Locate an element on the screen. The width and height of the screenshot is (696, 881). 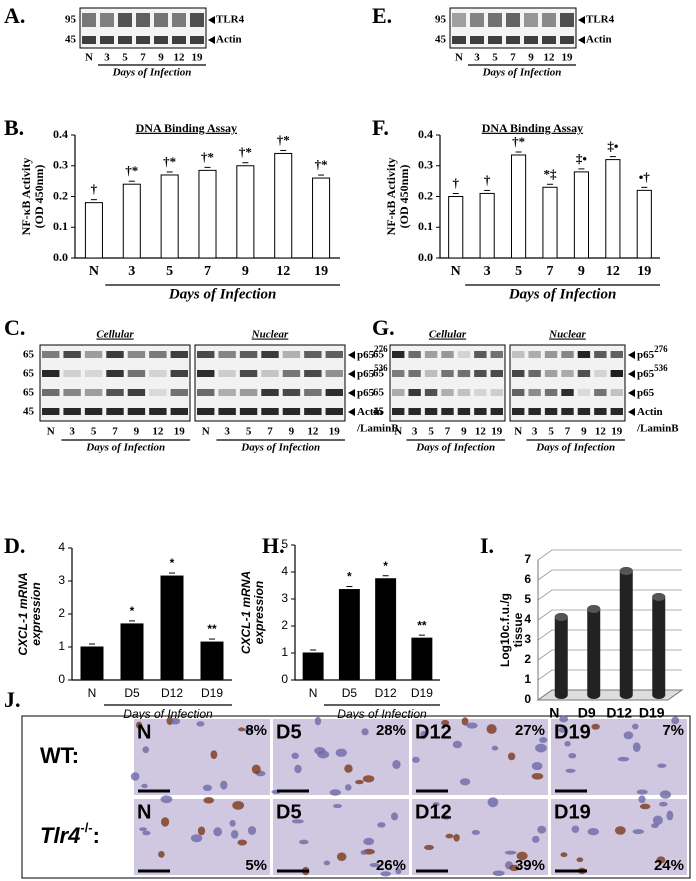
y-tick-label: 5 is located at coordinates (284, 544).